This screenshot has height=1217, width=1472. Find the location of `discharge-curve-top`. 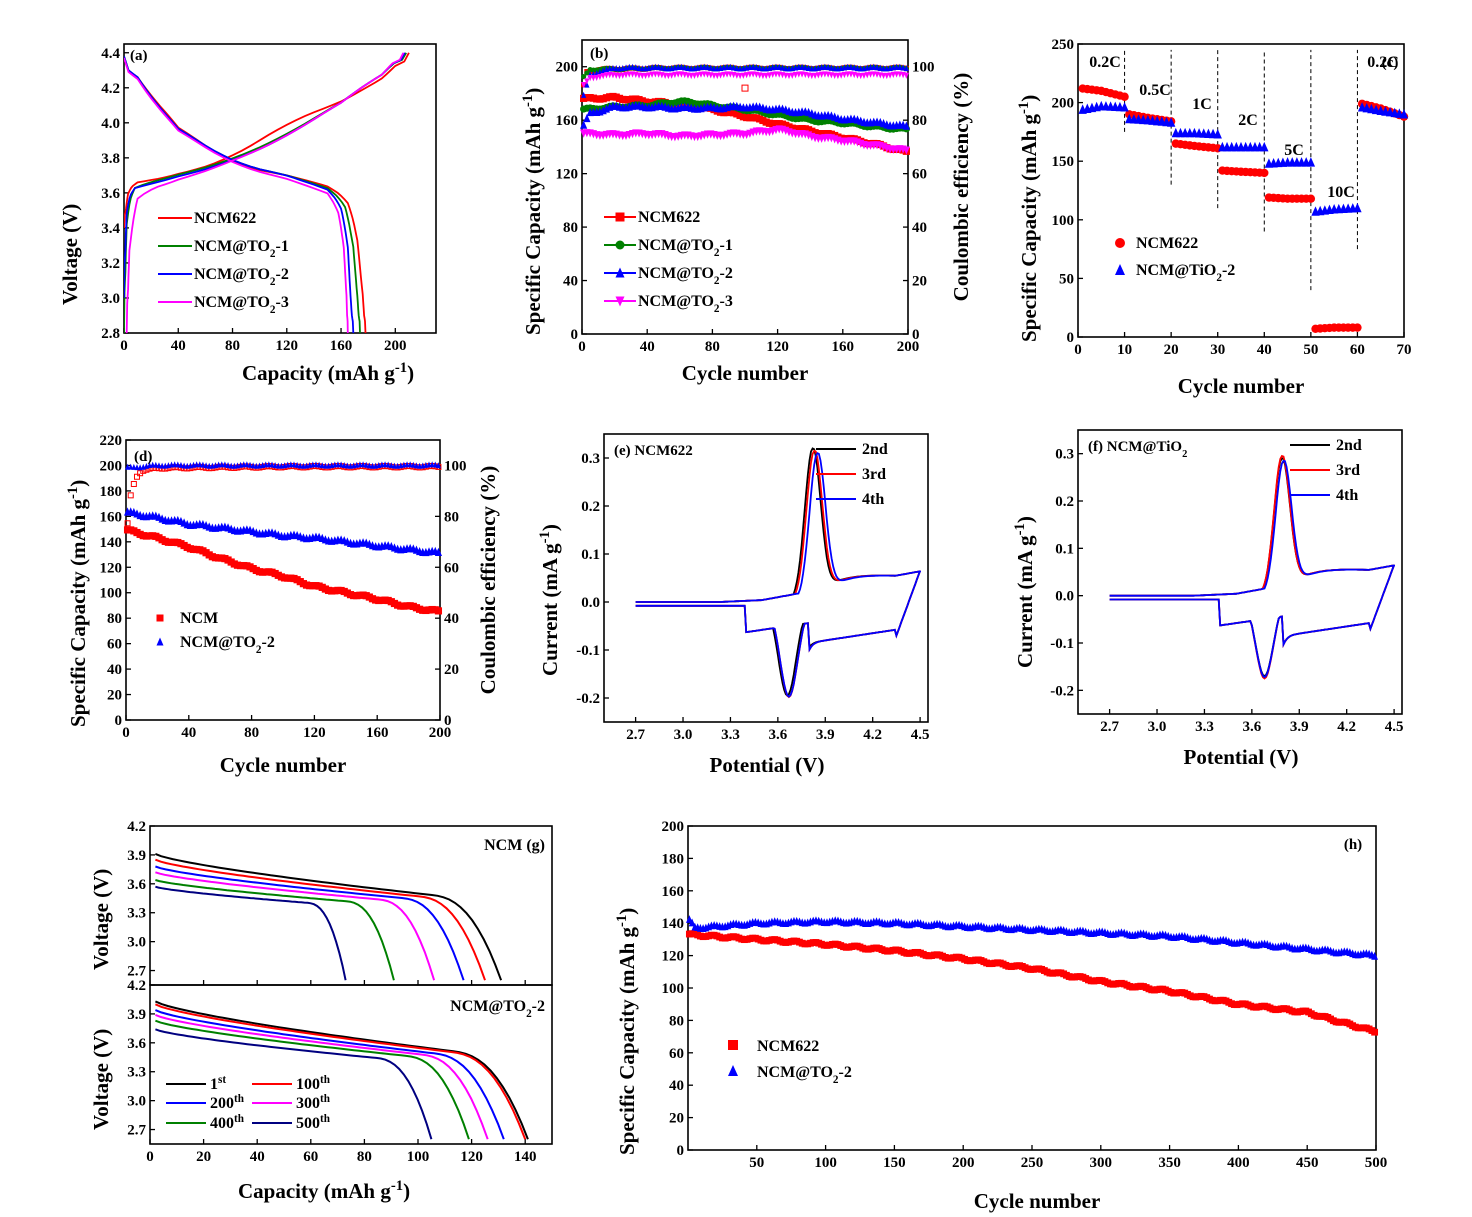

discharge-curve-top is located at coordinates (310, 923).